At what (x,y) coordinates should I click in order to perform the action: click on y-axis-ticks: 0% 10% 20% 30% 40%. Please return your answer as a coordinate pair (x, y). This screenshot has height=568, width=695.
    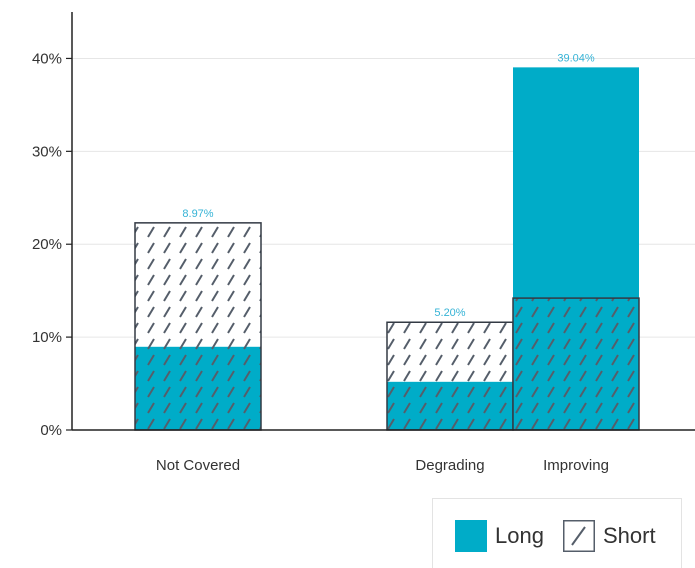
    Looking at the image, I should click on (52, 244).